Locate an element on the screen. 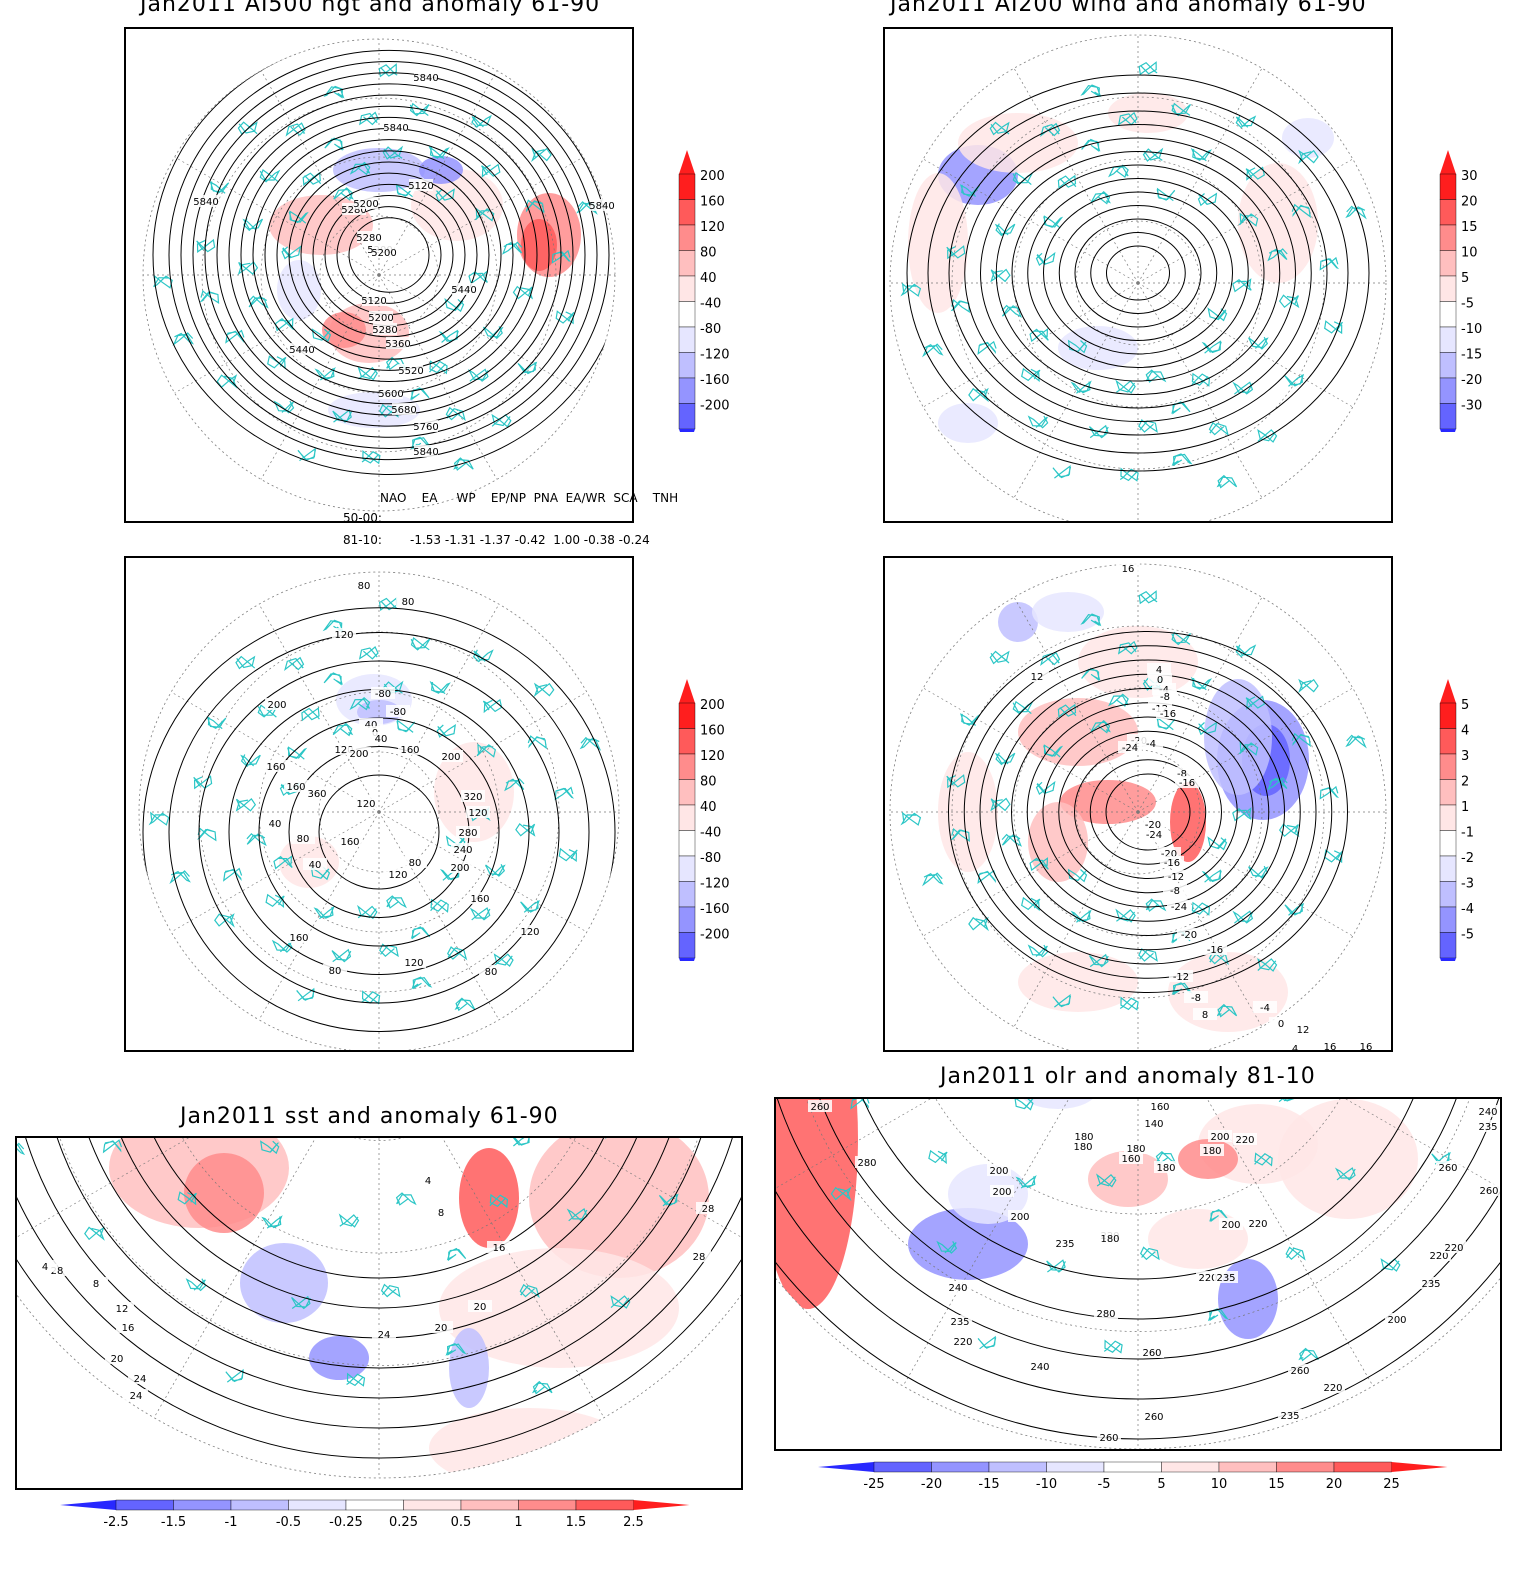 Image resolution: width=1520 pixels, height=1570 pixels. map-wind200 is located at coordinates (1138, 275).